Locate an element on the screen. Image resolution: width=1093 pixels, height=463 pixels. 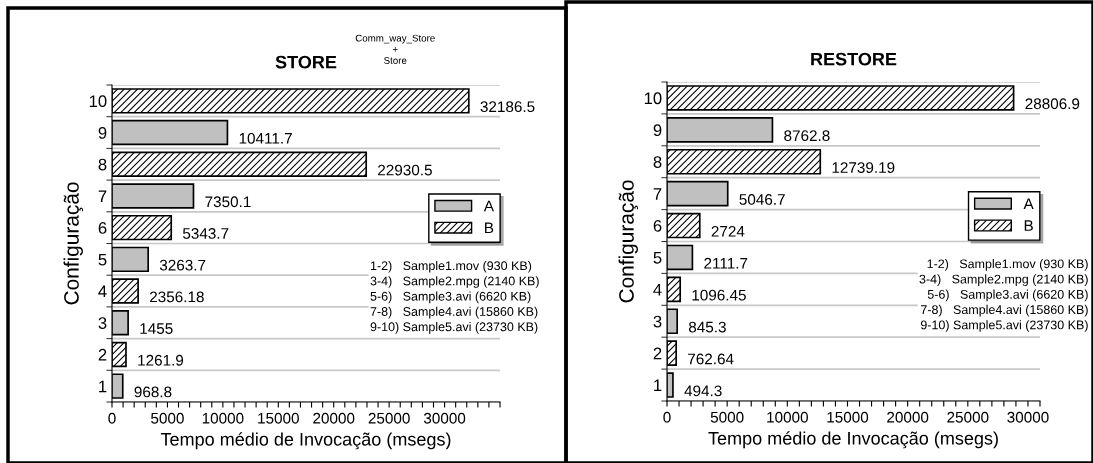
data-label: 28806.9 is located at coordinates (1052, 104).